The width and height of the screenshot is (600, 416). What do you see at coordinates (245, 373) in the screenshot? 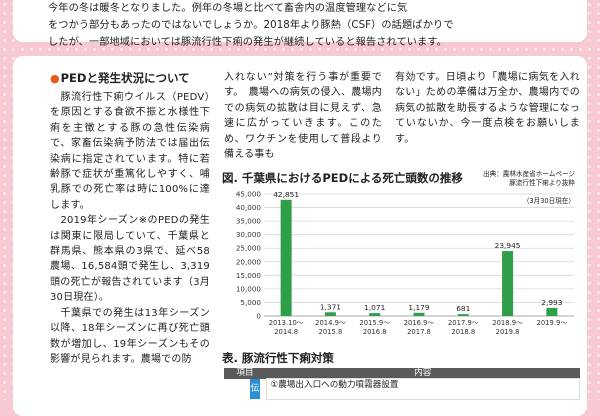
I see `table-header-item: 項目` at bounding box center [245, 373].